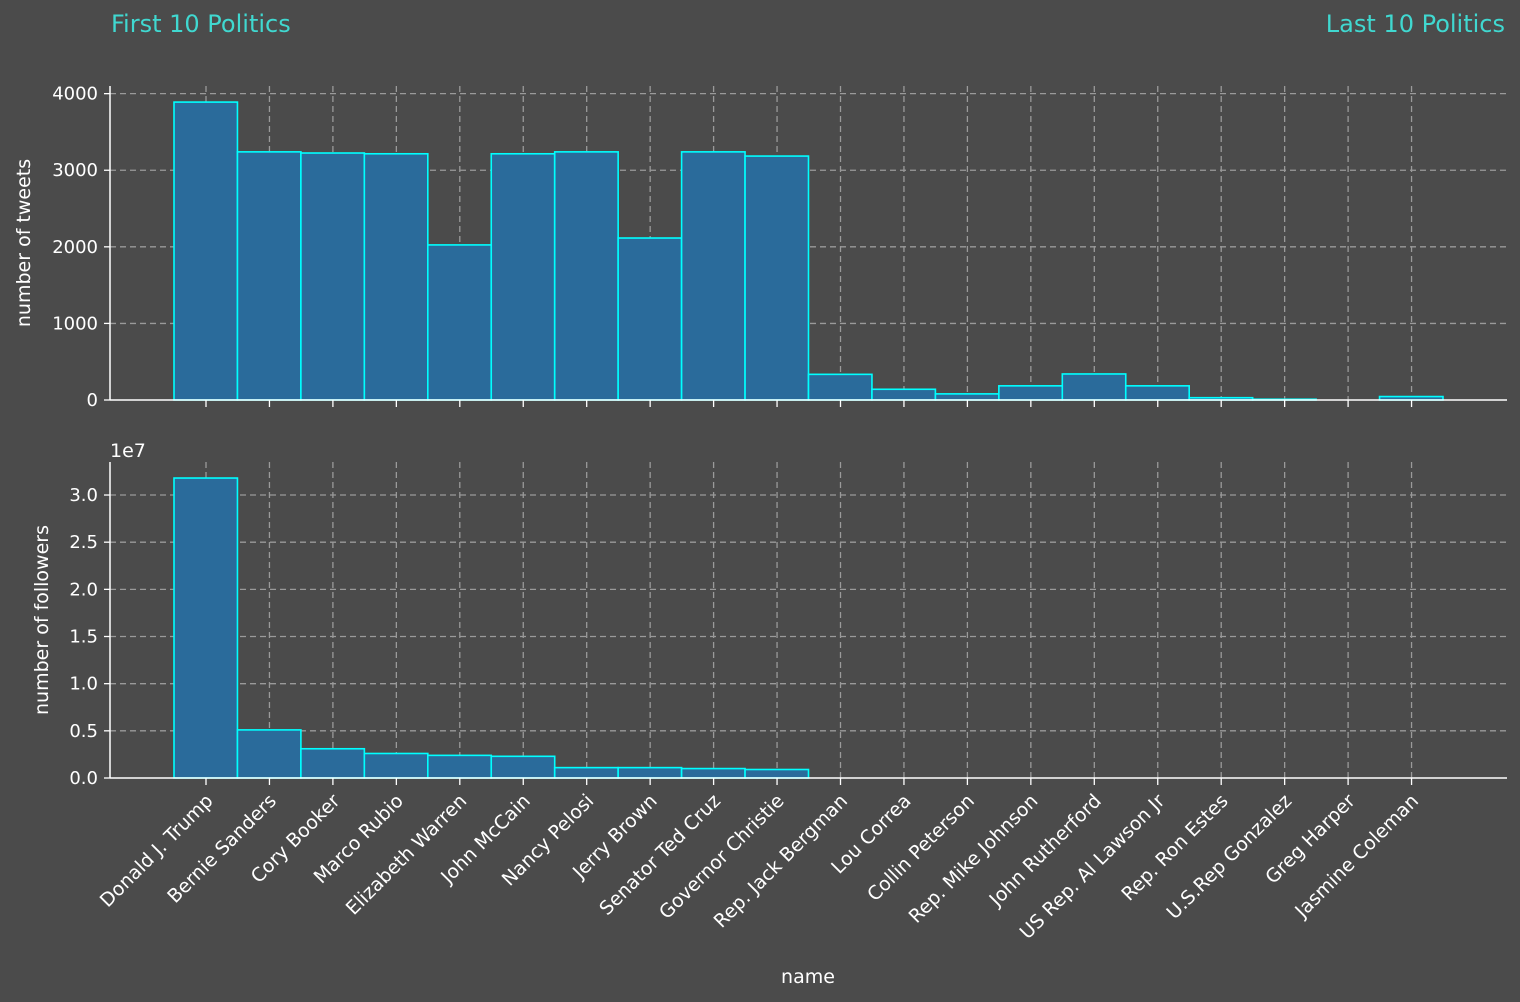 Image resolution: width=1520 pixels, height=1002 pixels. What do you see at coordinates (1415, 24) in the screenshot?
I see `right-header: Last 10 Politics` at bounding box center [1415, 24].